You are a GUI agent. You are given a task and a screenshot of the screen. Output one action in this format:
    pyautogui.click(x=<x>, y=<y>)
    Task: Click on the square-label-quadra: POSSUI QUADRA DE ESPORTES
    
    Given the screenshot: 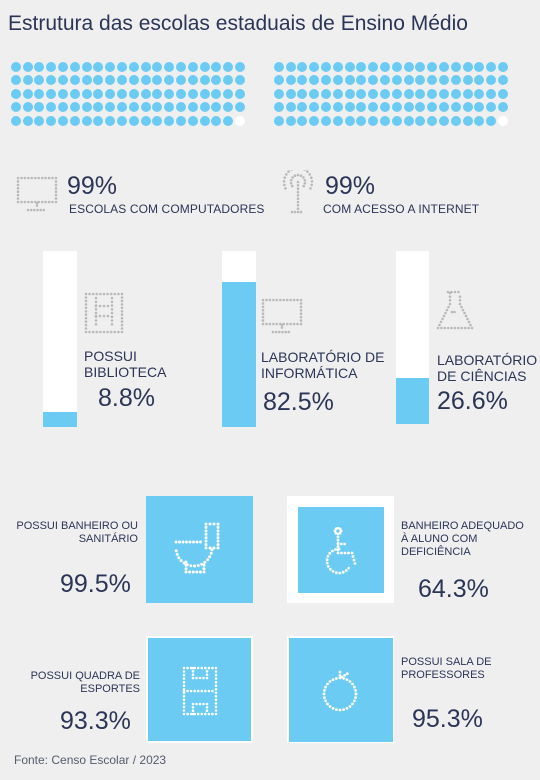 What is the action you would take?
    pyautogui.click(x=85, y=682)
    